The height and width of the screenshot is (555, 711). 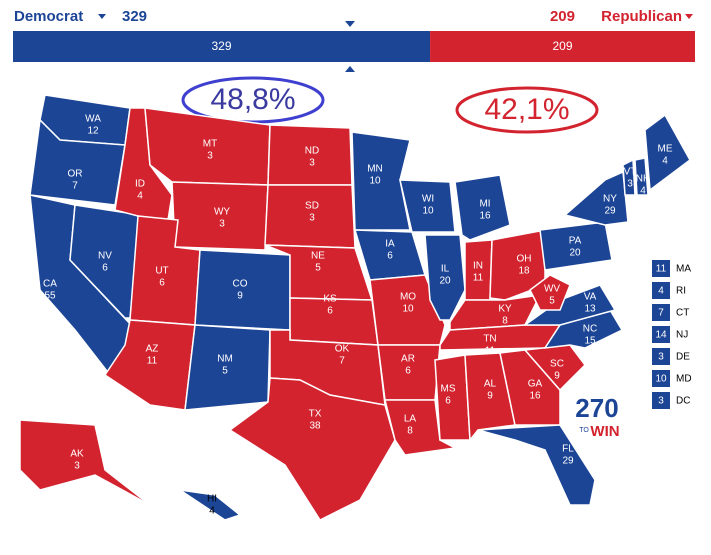 I want to click on state-abbr: VA, so click(x=590, y=297).